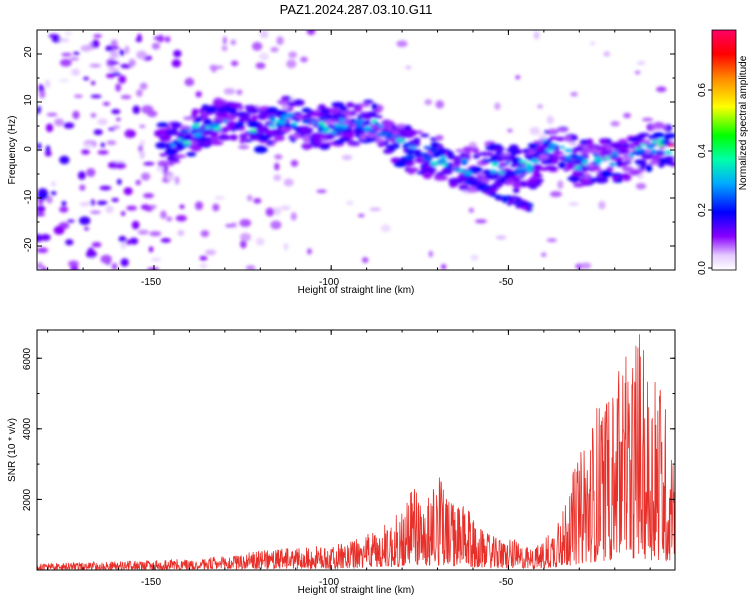 The height and width of the screenshot is (600, 750). Describe the element at coordinates (702, 268) in the screenshot. I see `colorbar-tick-label: 0.0` at that location.